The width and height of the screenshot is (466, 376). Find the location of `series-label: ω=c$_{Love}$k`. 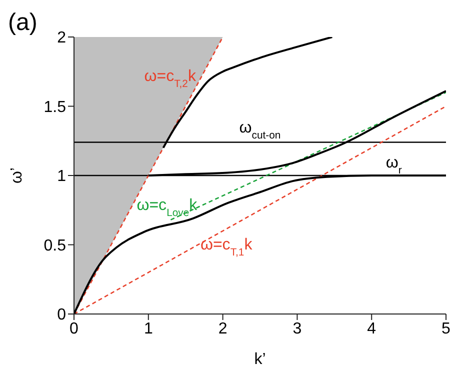

series-label: ω=c$_{Love}$k is located at coordinates (167, 207).